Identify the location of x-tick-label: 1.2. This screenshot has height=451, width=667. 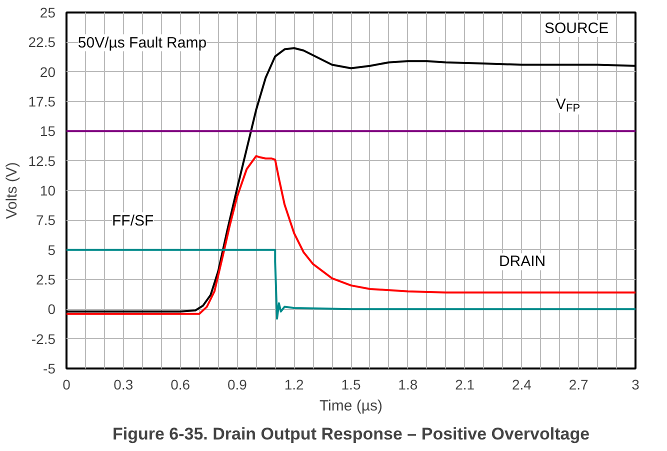
(294, 384).